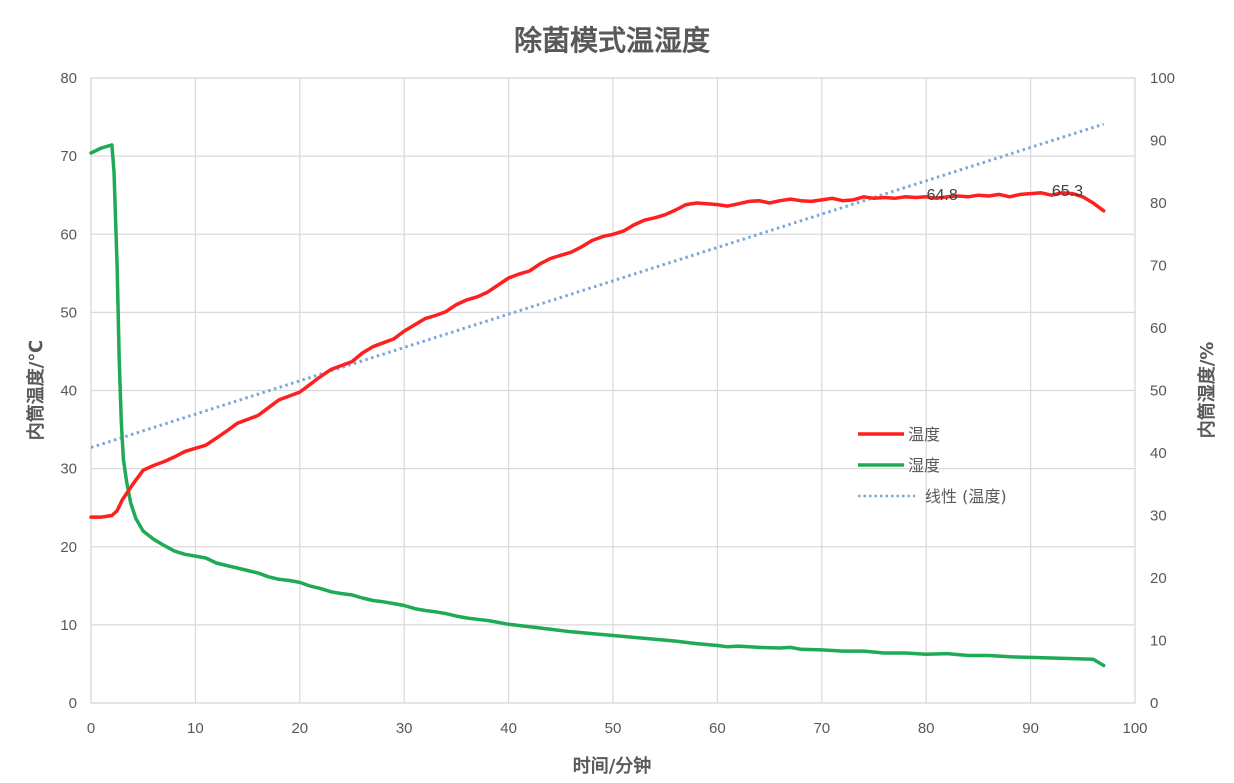  I want to click on y-tick-label-right: 10, so click(1158, 641).